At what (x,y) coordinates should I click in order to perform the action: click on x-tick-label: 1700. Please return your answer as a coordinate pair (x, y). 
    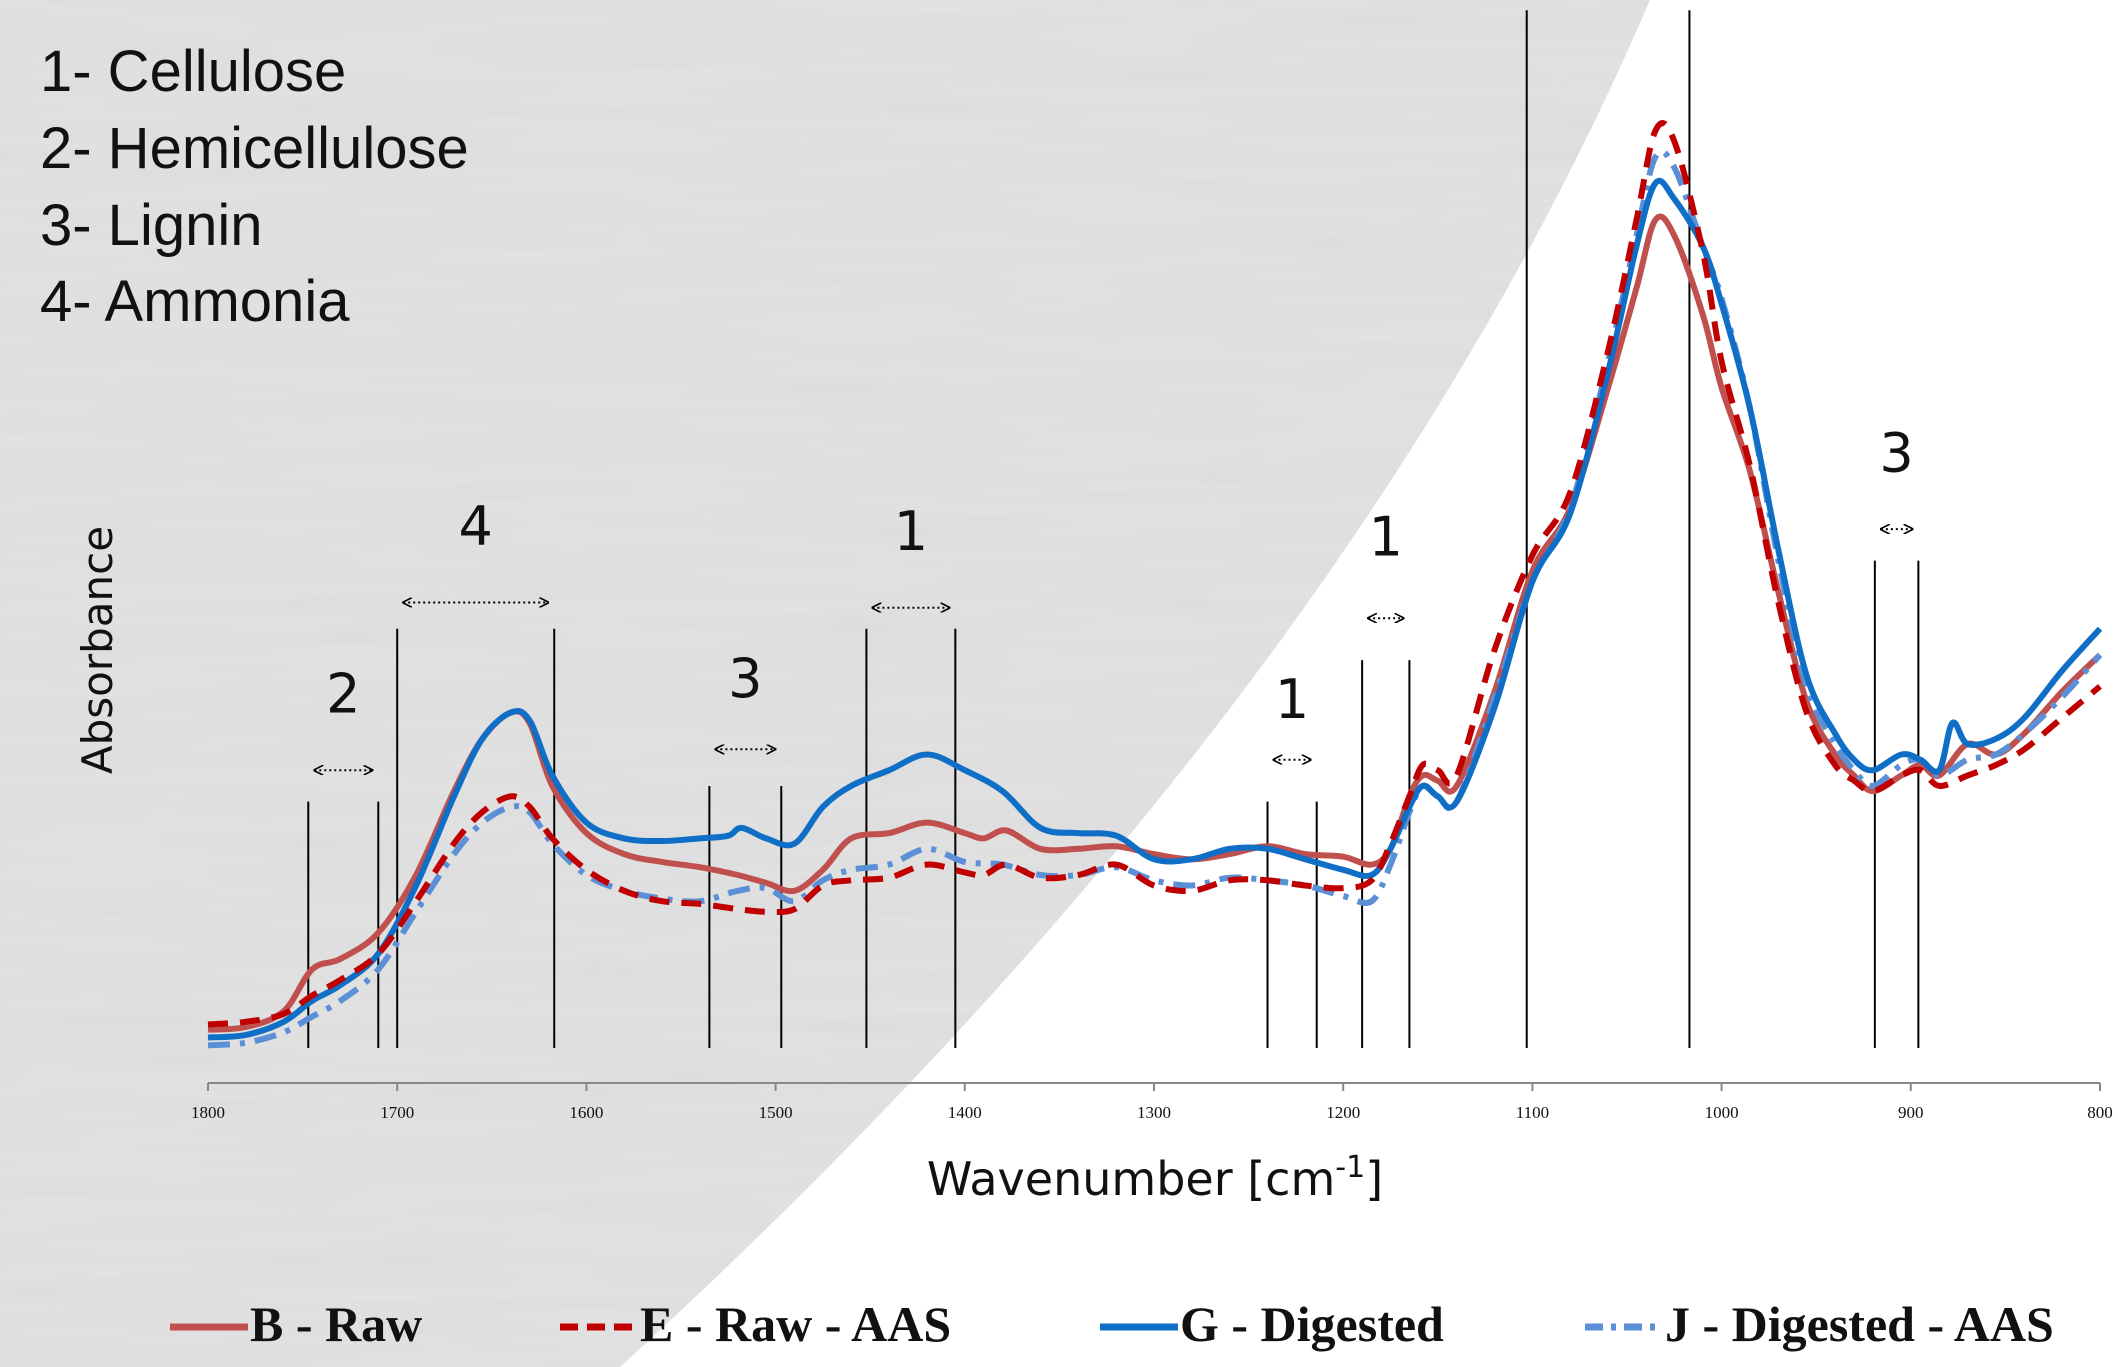
    Looking at the image, I should click on (397, 1112).